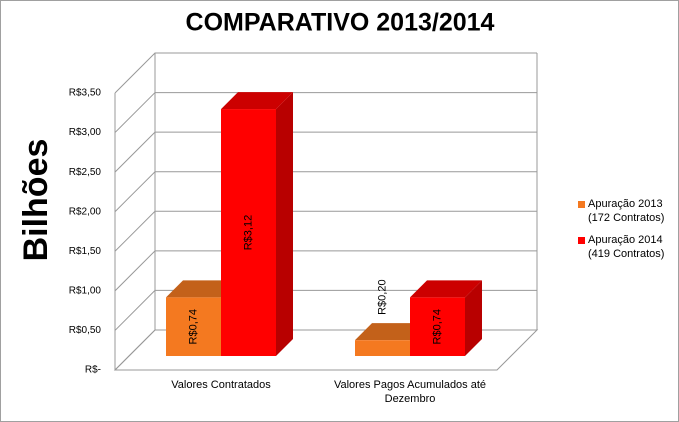 The image size is (679, 422). I want to click on legend-label: Apuração 2014 (419 Contratos), so click(626, 247).